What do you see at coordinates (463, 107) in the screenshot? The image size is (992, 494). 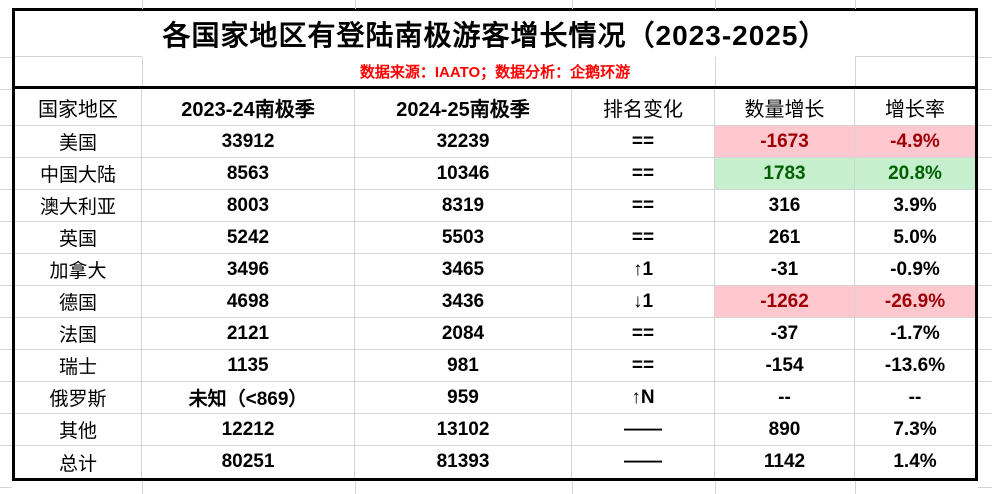 I see `column-header-season-2024-25: 2024-25南极季` at bounding box center [463, 107].